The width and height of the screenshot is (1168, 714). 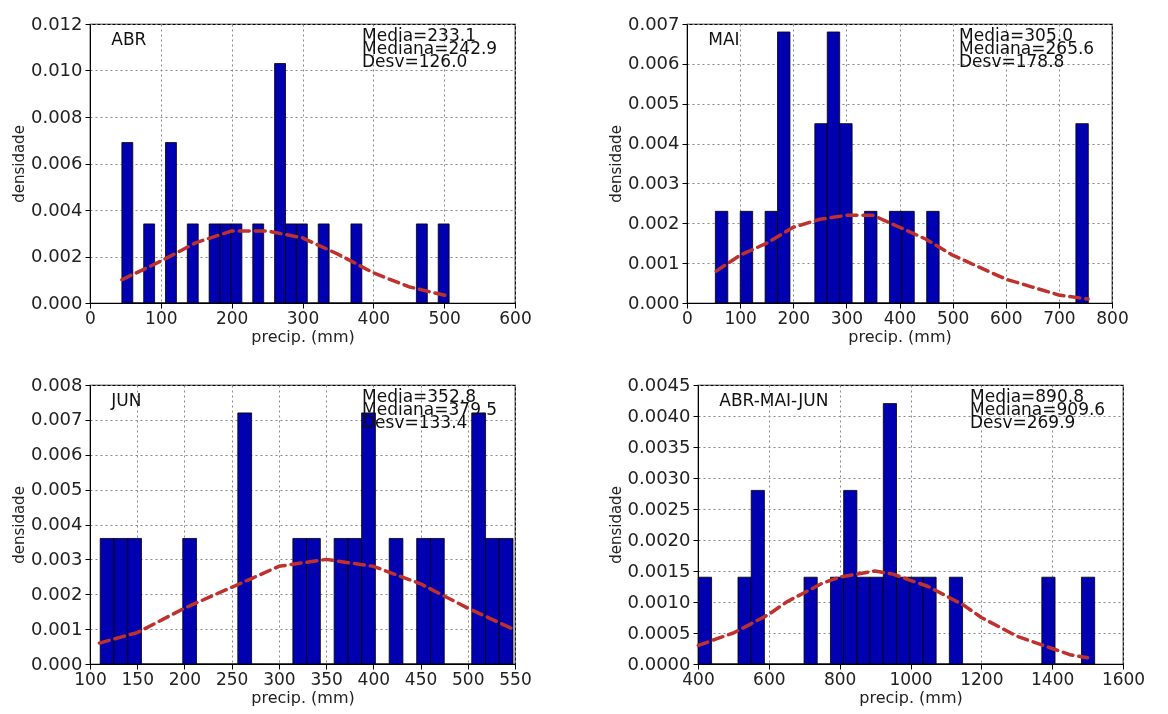 I want to click on x-tick-label: 150, so click(x=137, y=678).